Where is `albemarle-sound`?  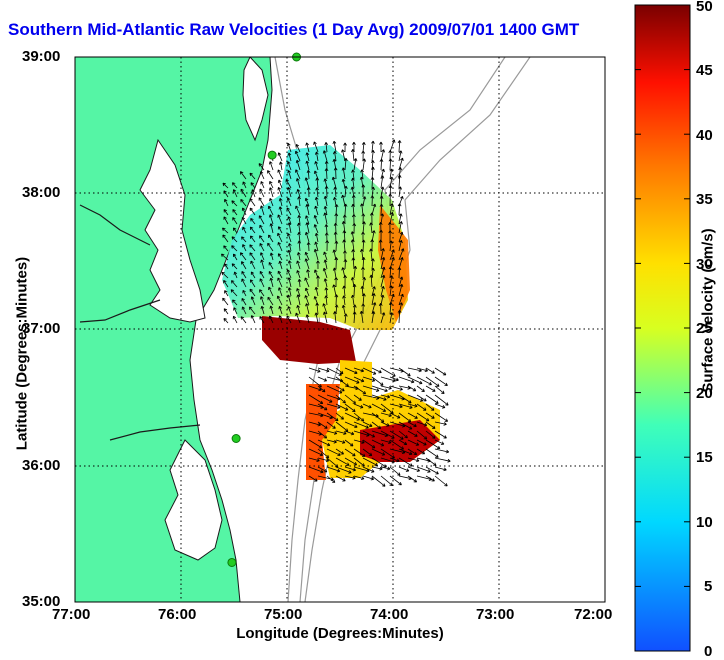
albemarle-sound is located at coordinates (155, 432).